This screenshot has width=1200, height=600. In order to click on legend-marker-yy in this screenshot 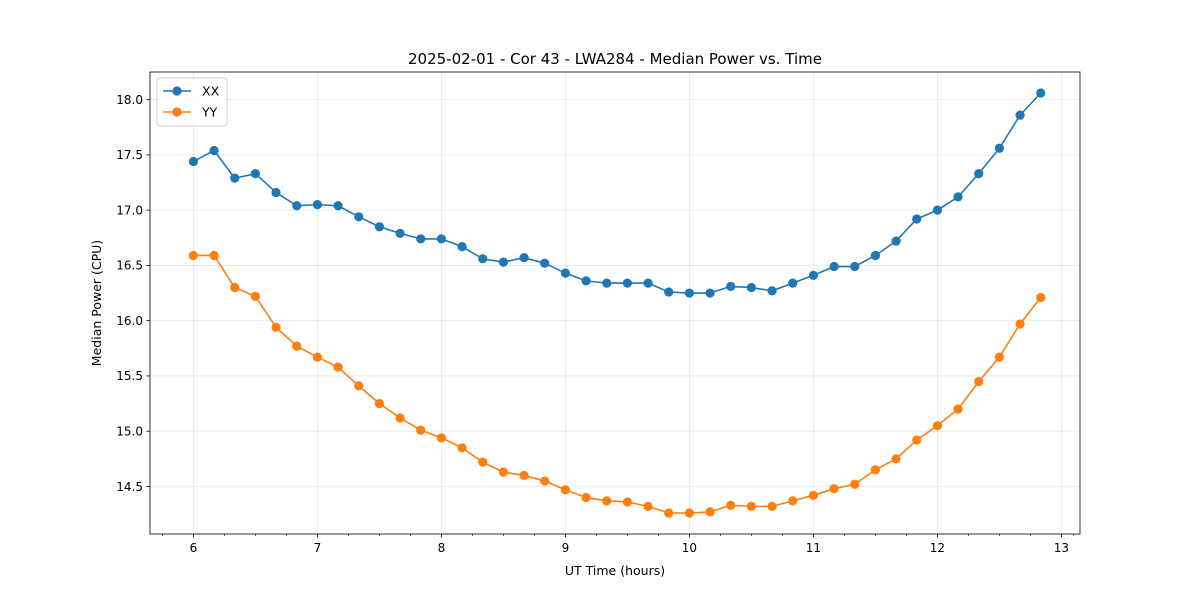, I will do `click(177, 112)`.